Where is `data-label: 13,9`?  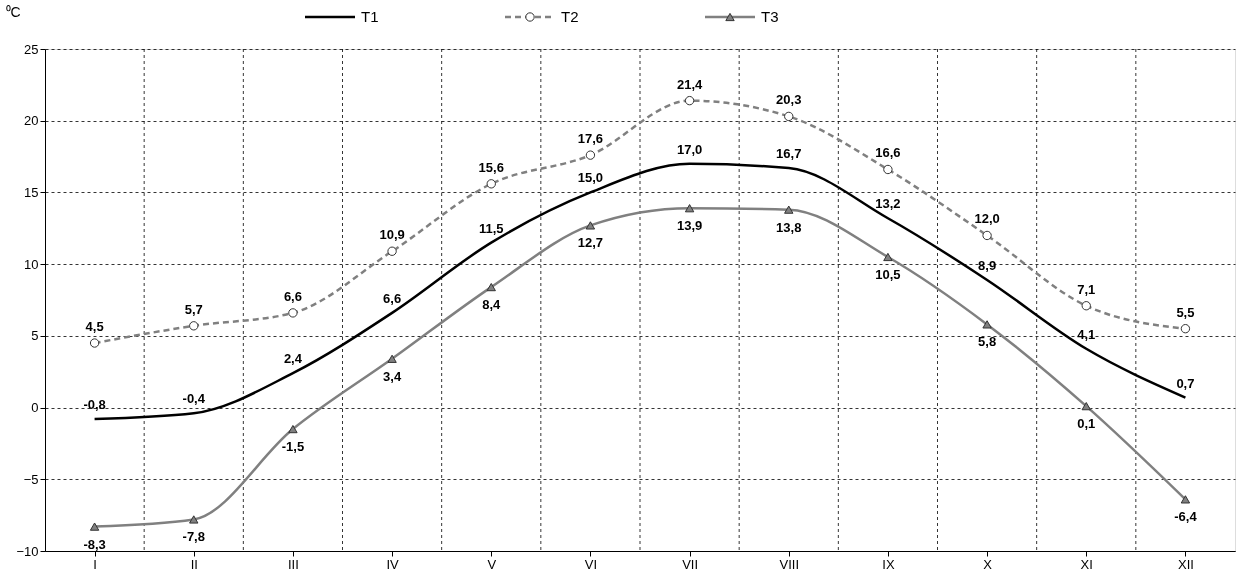 data-label: 13,9 is located at coordinates (689, 226).